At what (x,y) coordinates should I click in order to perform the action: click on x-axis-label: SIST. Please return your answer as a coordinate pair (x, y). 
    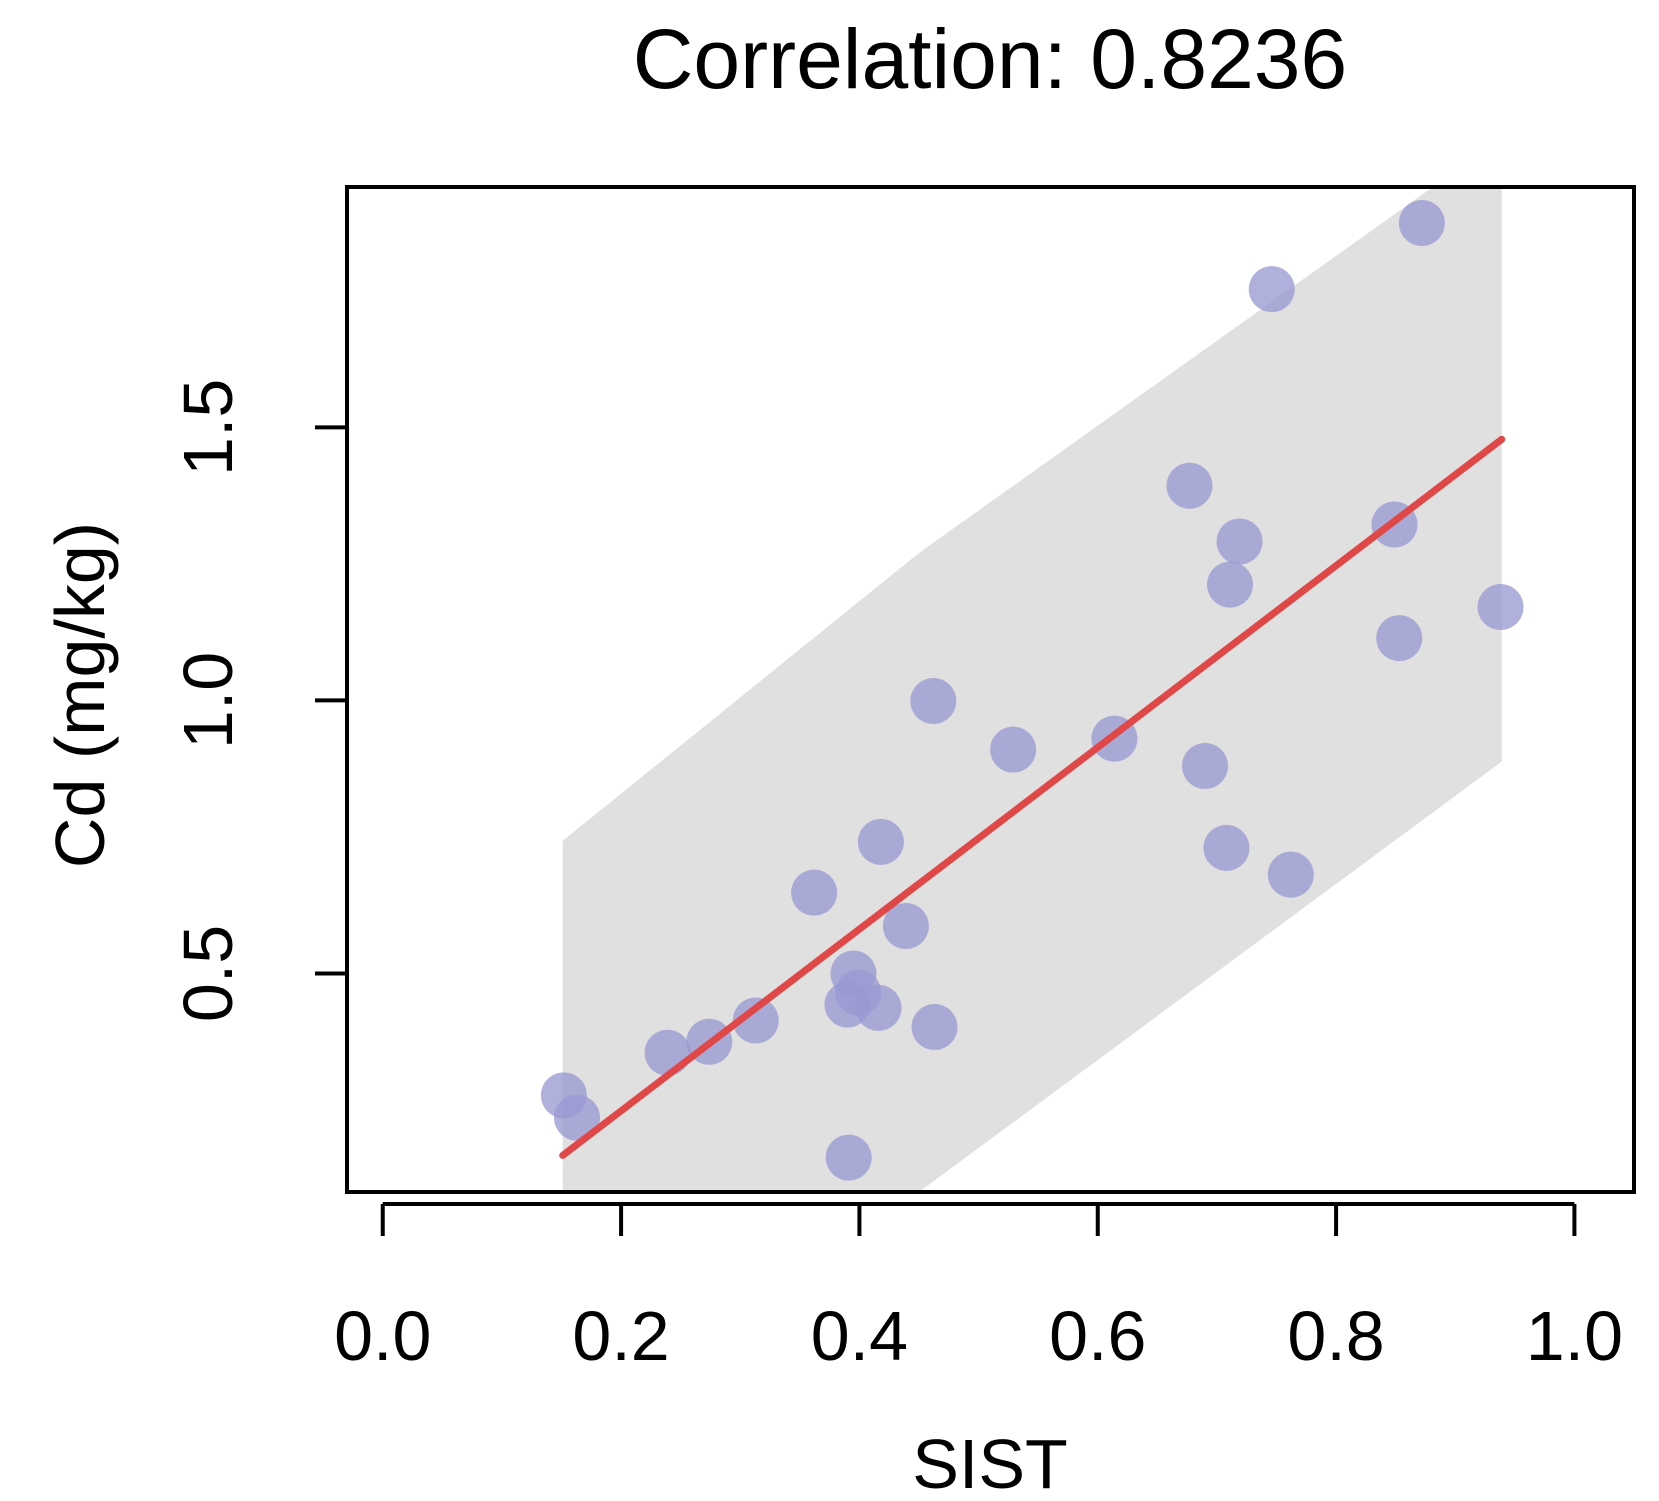
    Looking at the image, I should click on (990, 1463).